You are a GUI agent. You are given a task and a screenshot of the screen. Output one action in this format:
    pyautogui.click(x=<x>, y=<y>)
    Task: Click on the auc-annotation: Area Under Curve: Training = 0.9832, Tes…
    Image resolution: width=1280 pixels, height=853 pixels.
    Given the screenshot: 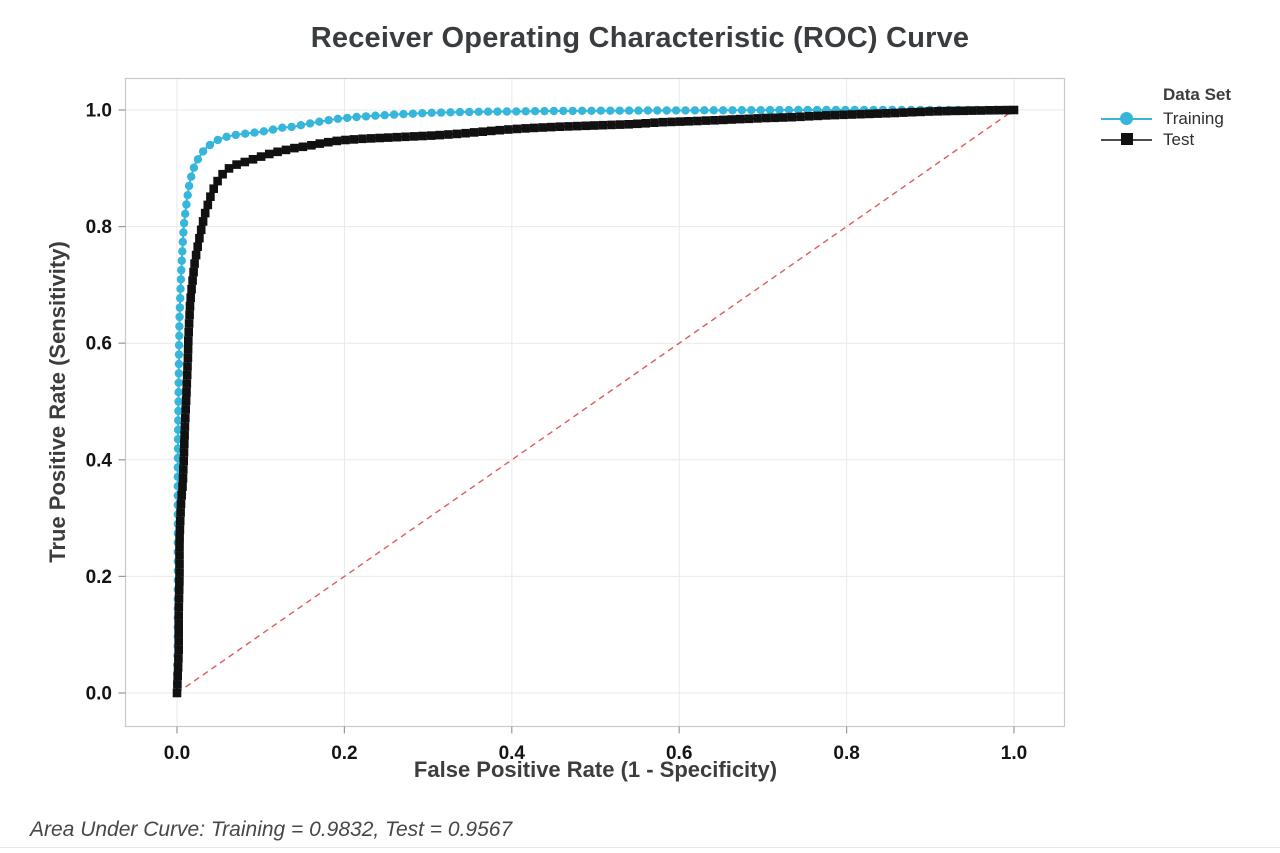 What is the action you would take?
    pyautogui.click(x=271, y=829)
    